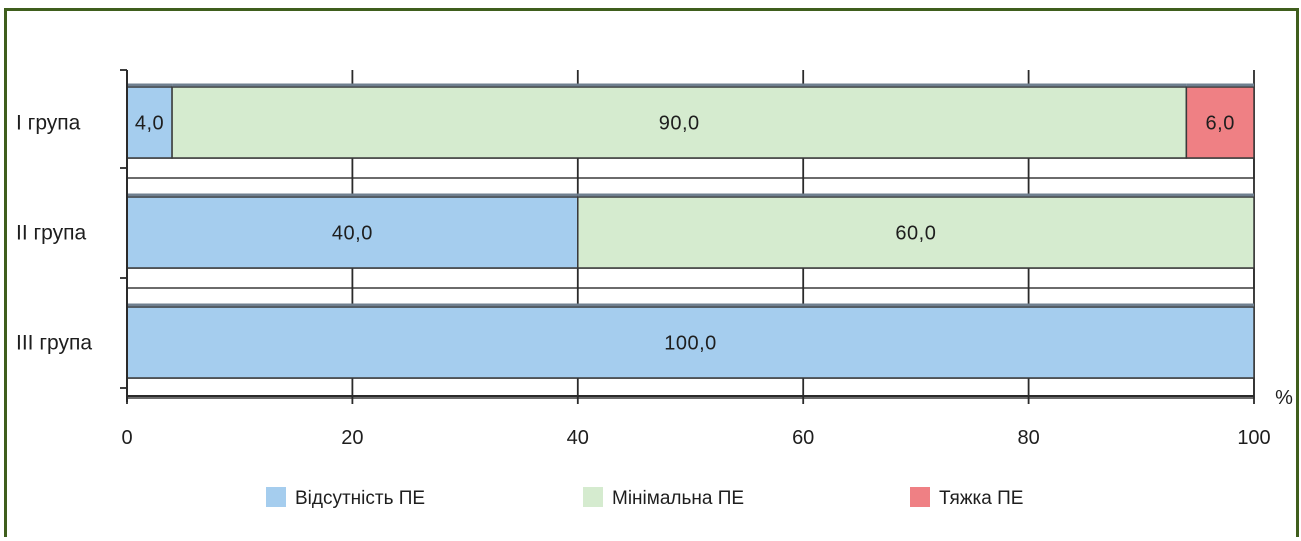  What do you see at coordinates (1253, 438) in the screenshot?
I see `x-tick-label: 100` at bounding box center [1253, 438].